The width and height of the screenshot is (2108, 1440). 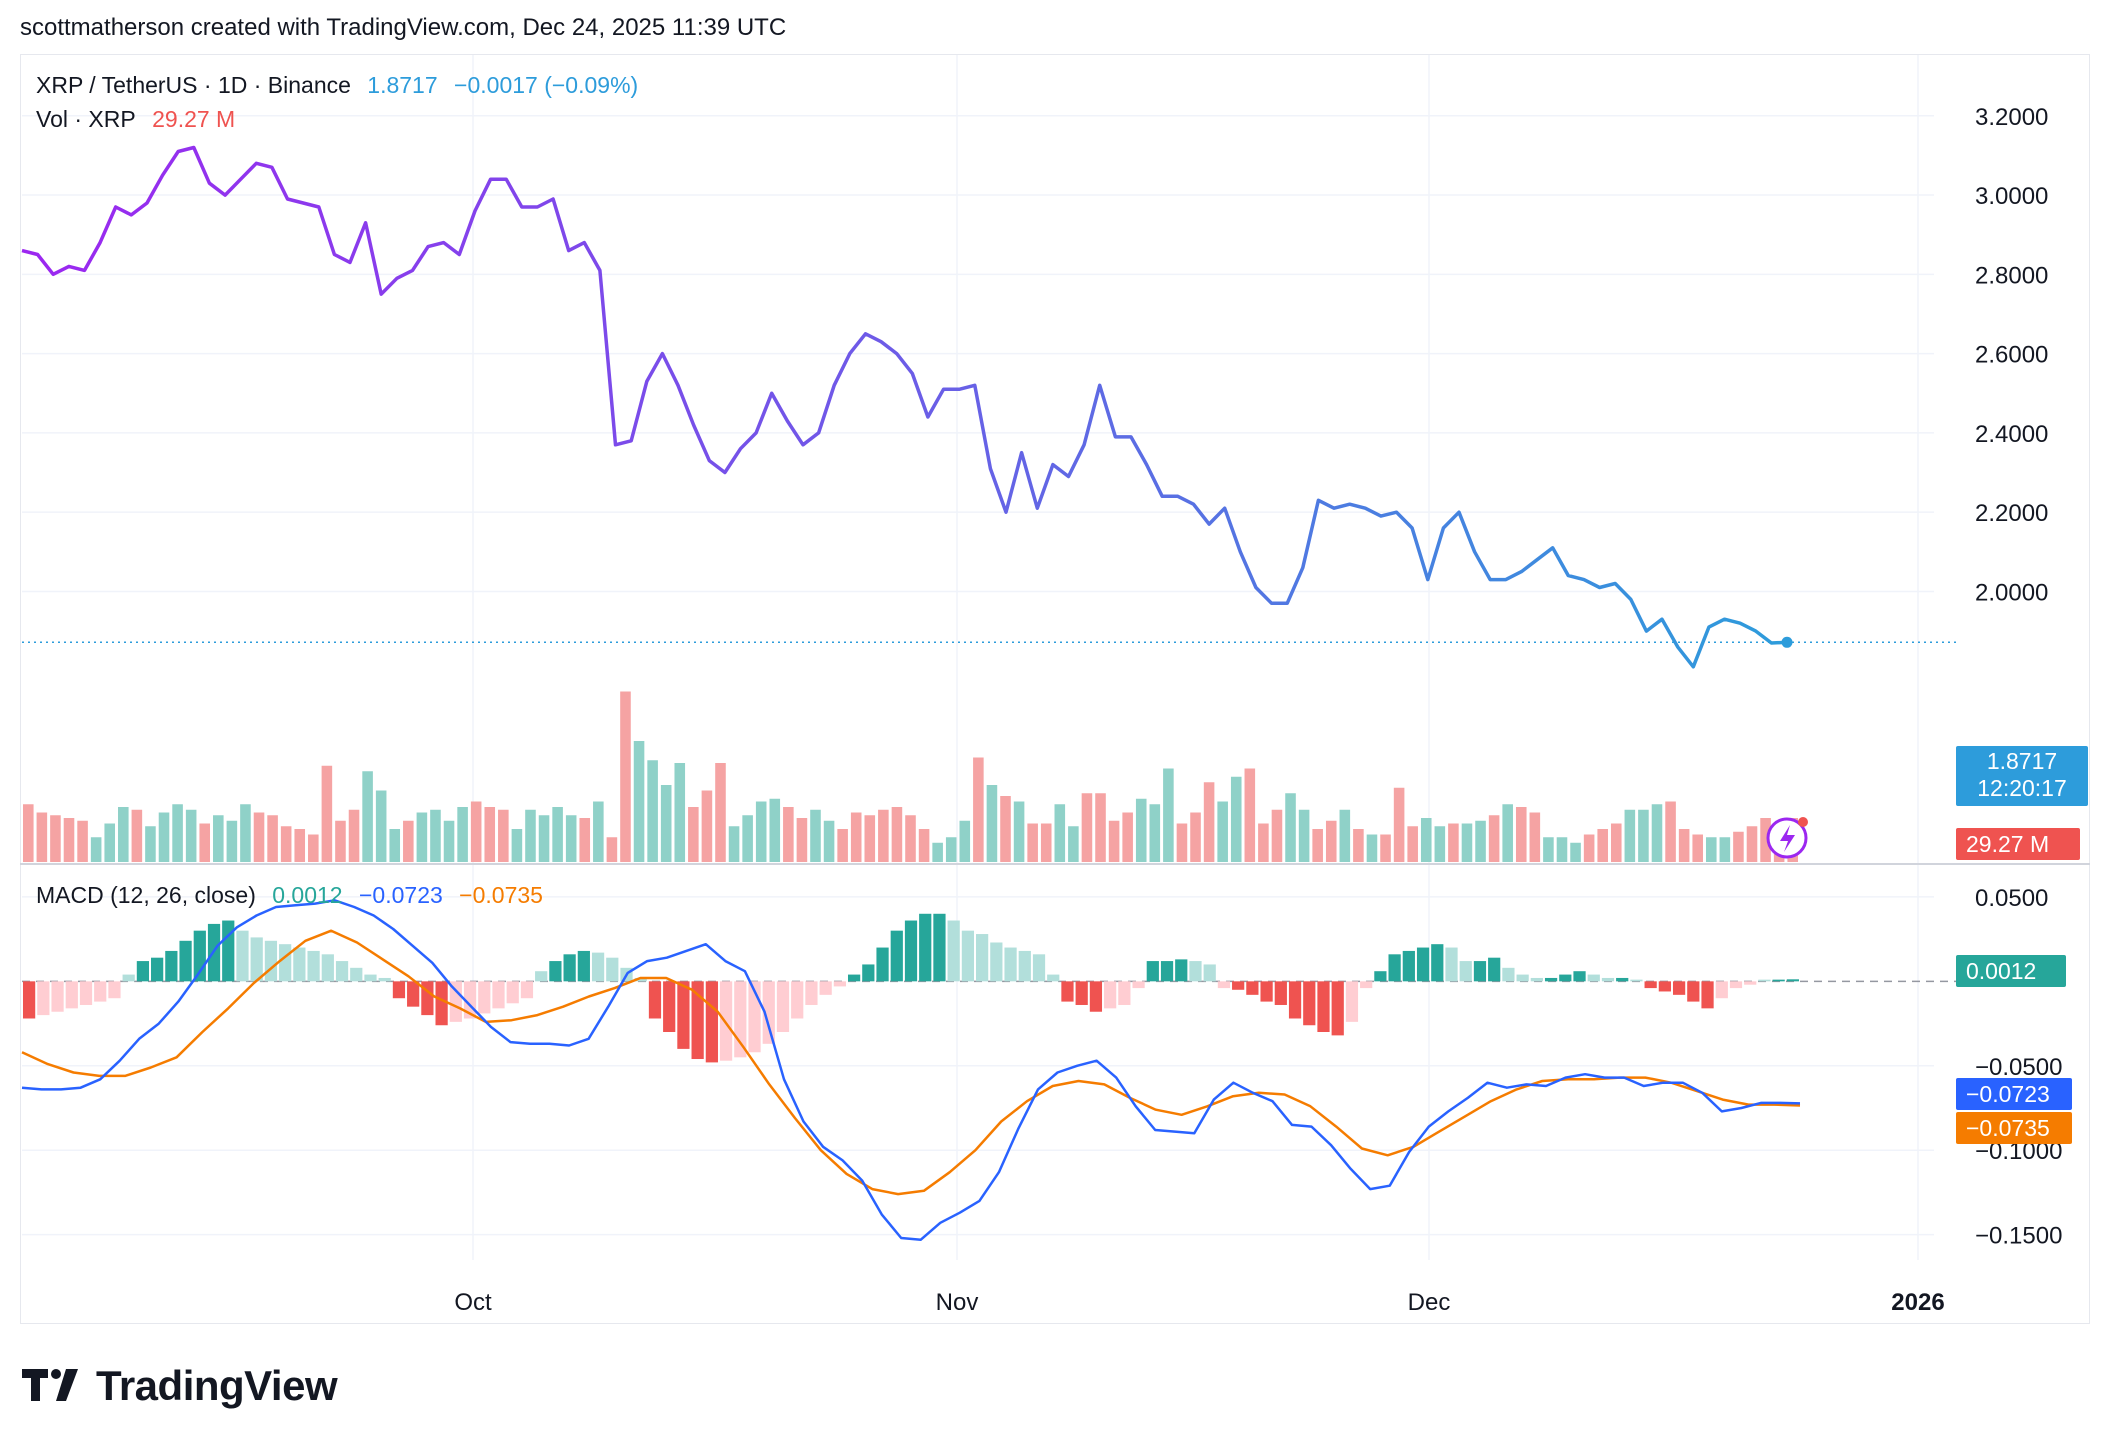 I want to click on price-axis-label-1: 3.0000, so click(x=2011, y=196).